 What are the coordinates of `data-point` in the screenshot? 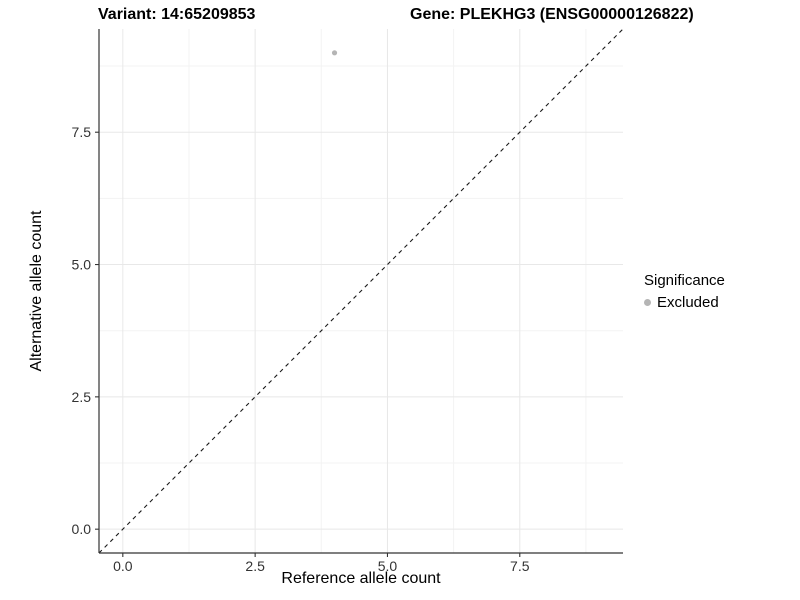 It's located at (334, 53).